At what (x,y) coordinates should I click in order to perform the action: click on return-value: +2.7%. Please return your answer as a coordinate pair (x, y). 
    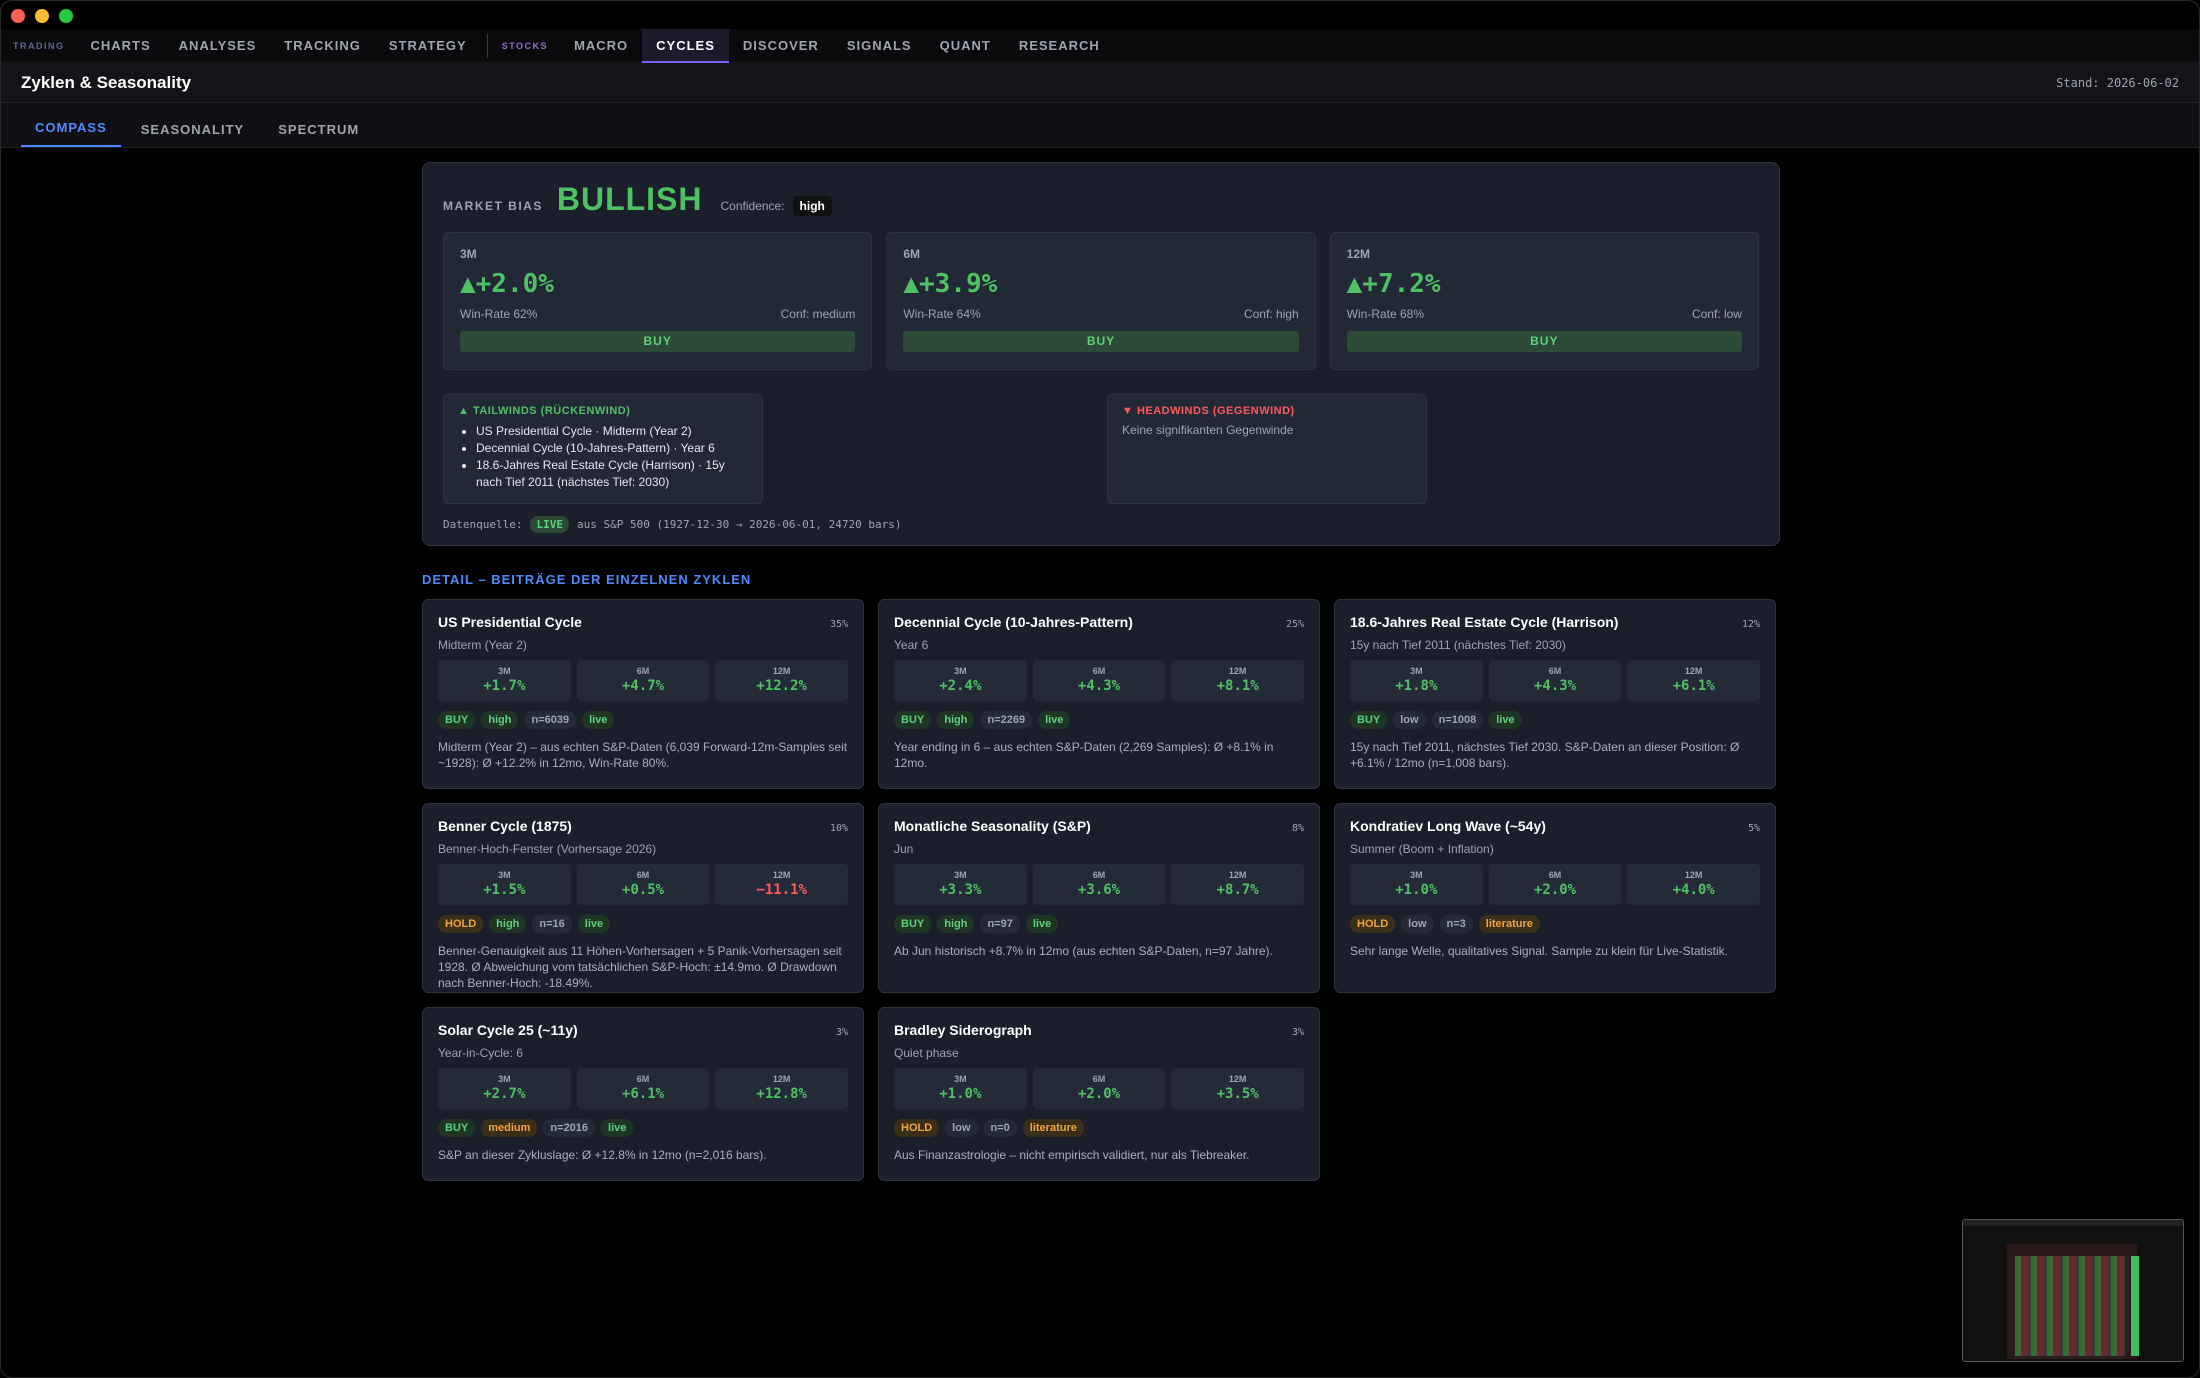
    Looking at the image, I should click on (504, 1094).